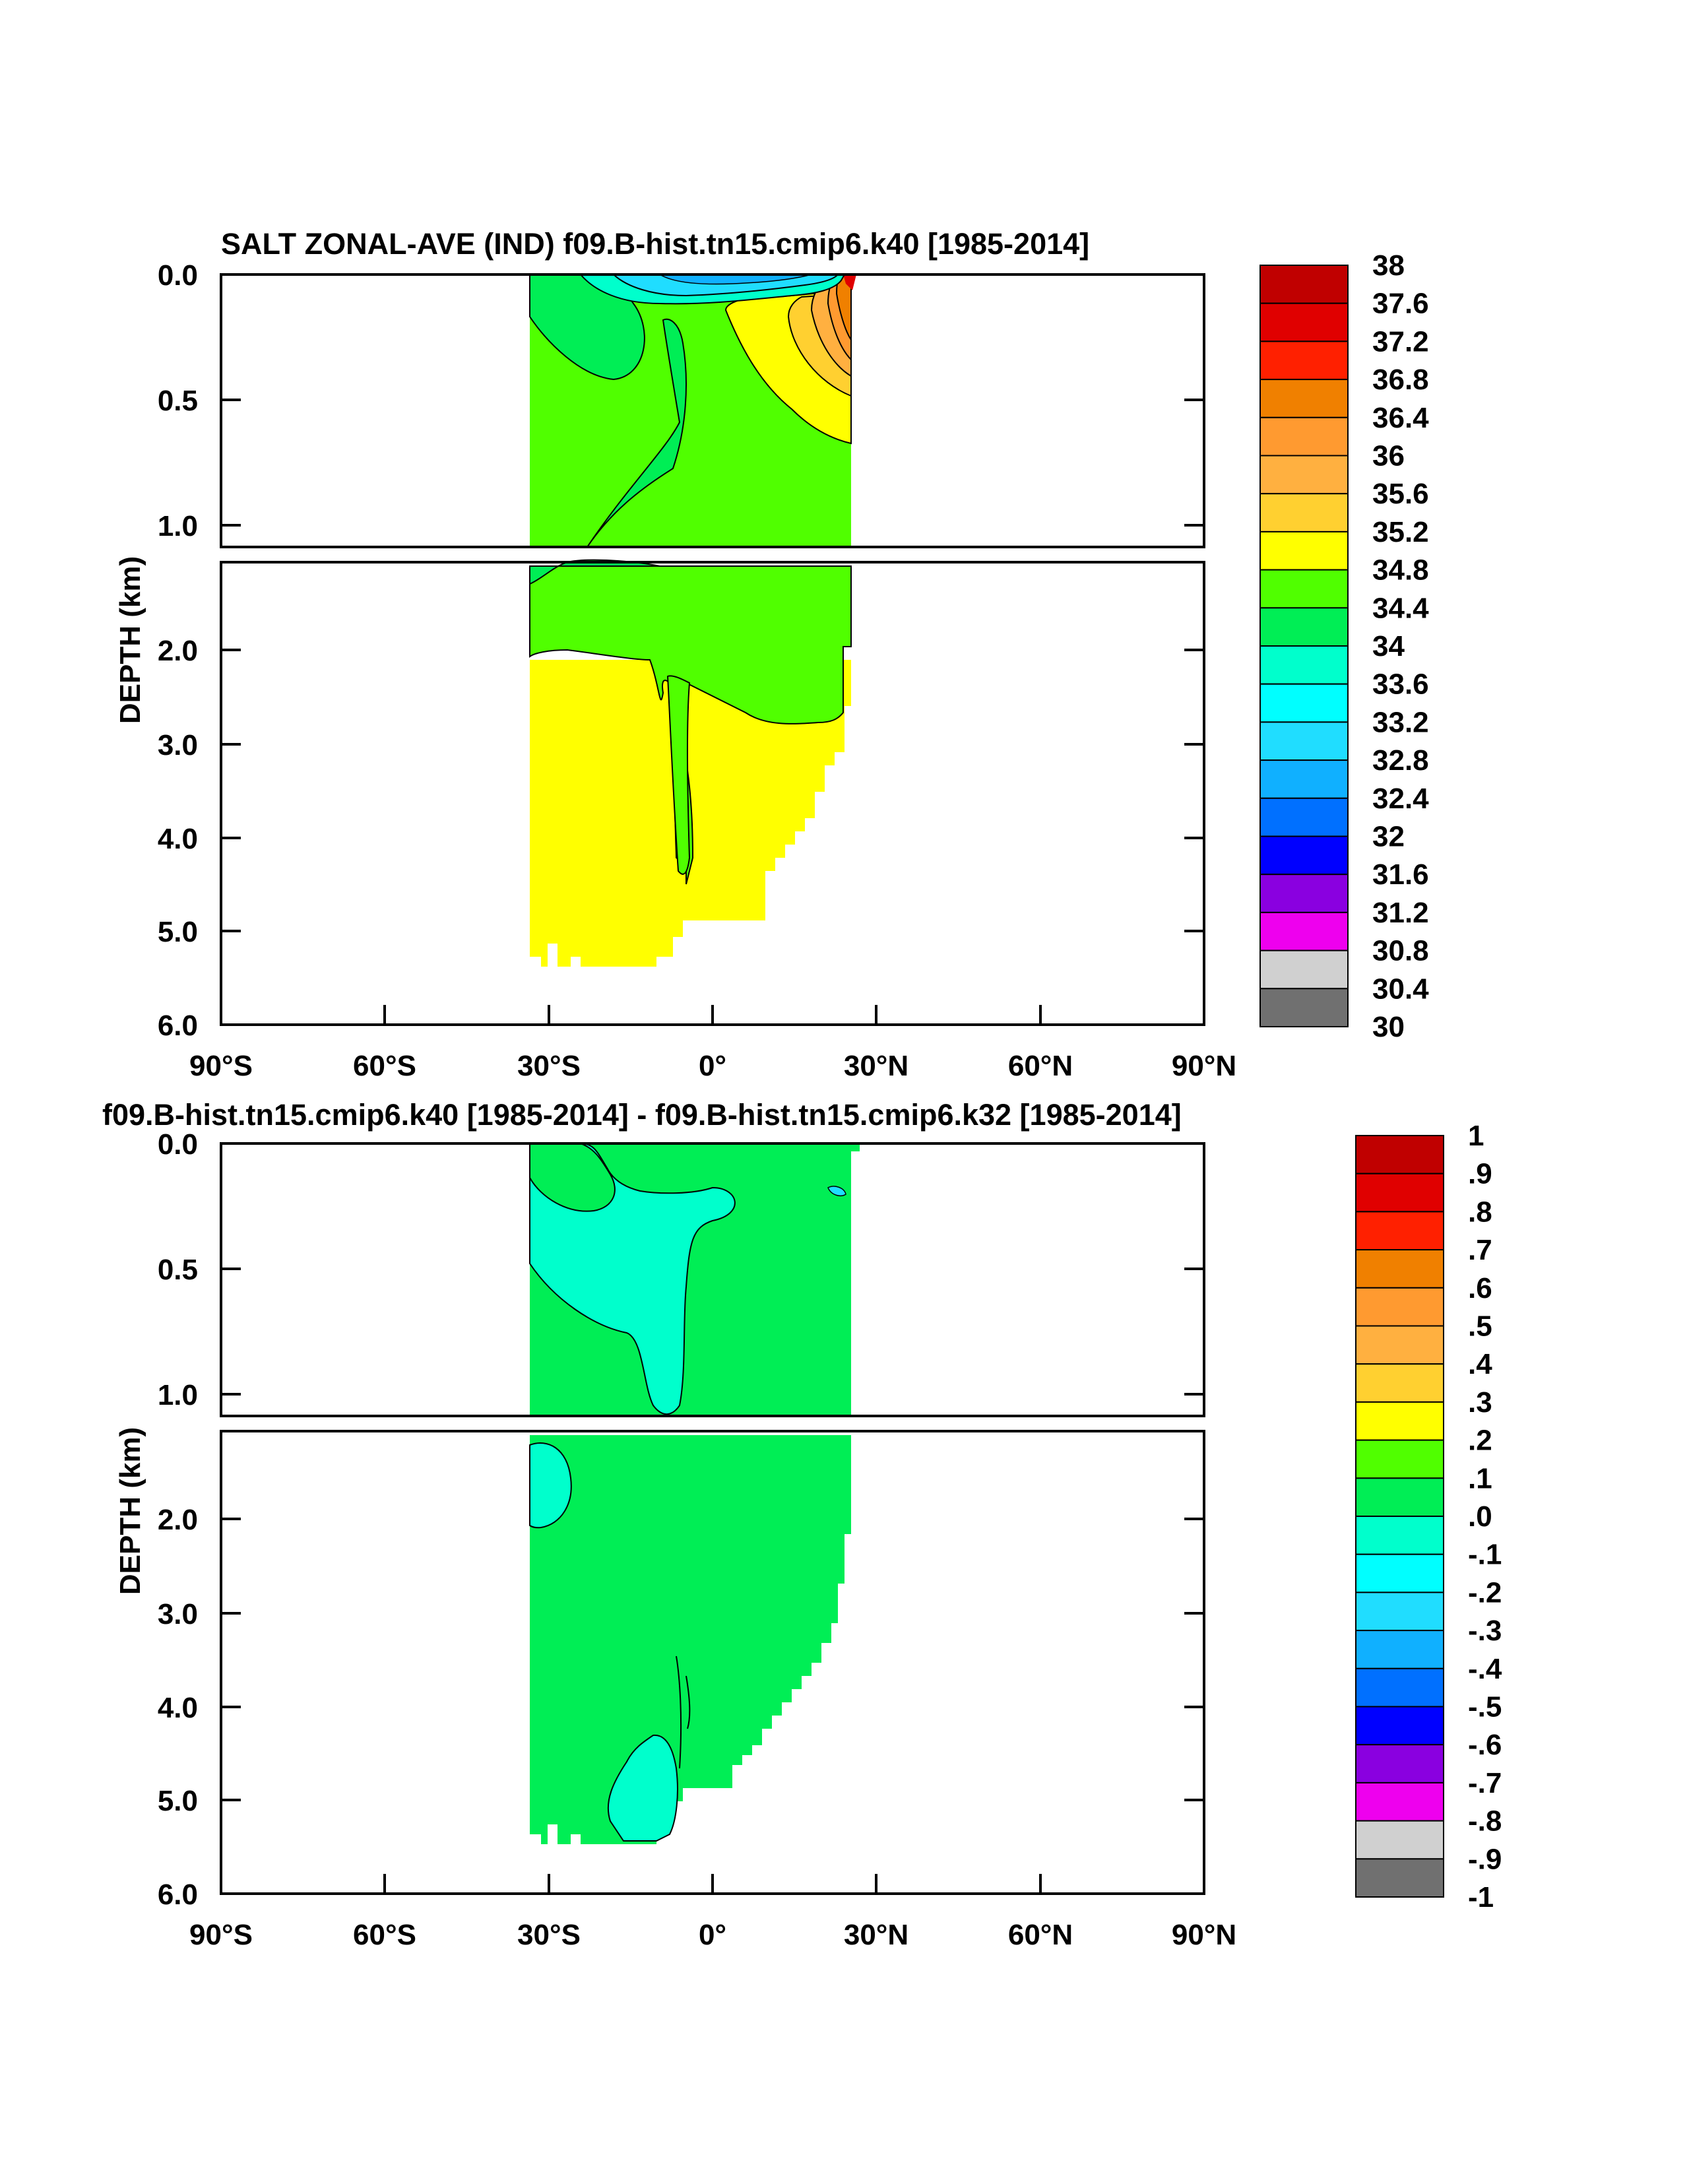 The width and height of the screenshot is (1689, 2184). I want to click on salinity-intermediate-tongue, so click(678, 775).